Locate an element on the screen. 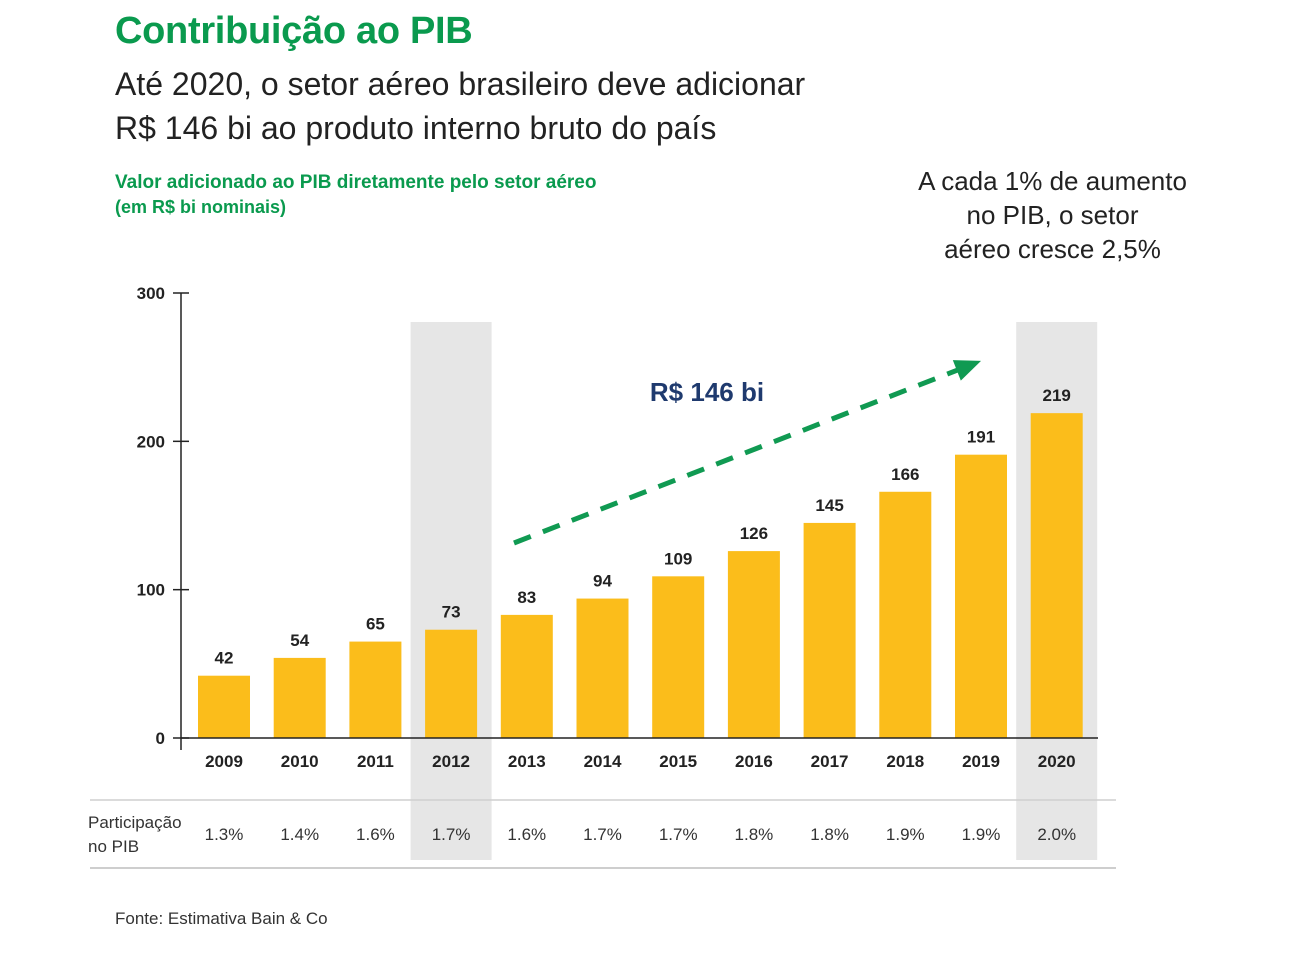 The image size is (1295, 967). share-row-label-line-1: Participação is located at coordinates (135, 822).